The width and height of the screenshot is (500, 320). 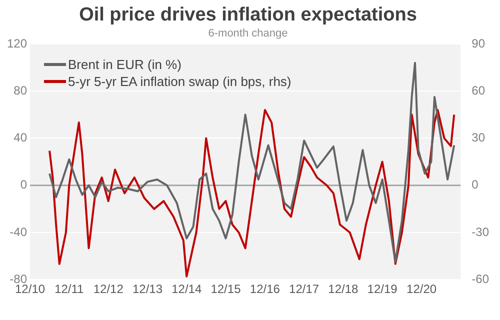 What do you see at coordinates (248, 33) in the screenshot?
I see `chart-subtitle: 6-month change` at bounding box center [248, 33].